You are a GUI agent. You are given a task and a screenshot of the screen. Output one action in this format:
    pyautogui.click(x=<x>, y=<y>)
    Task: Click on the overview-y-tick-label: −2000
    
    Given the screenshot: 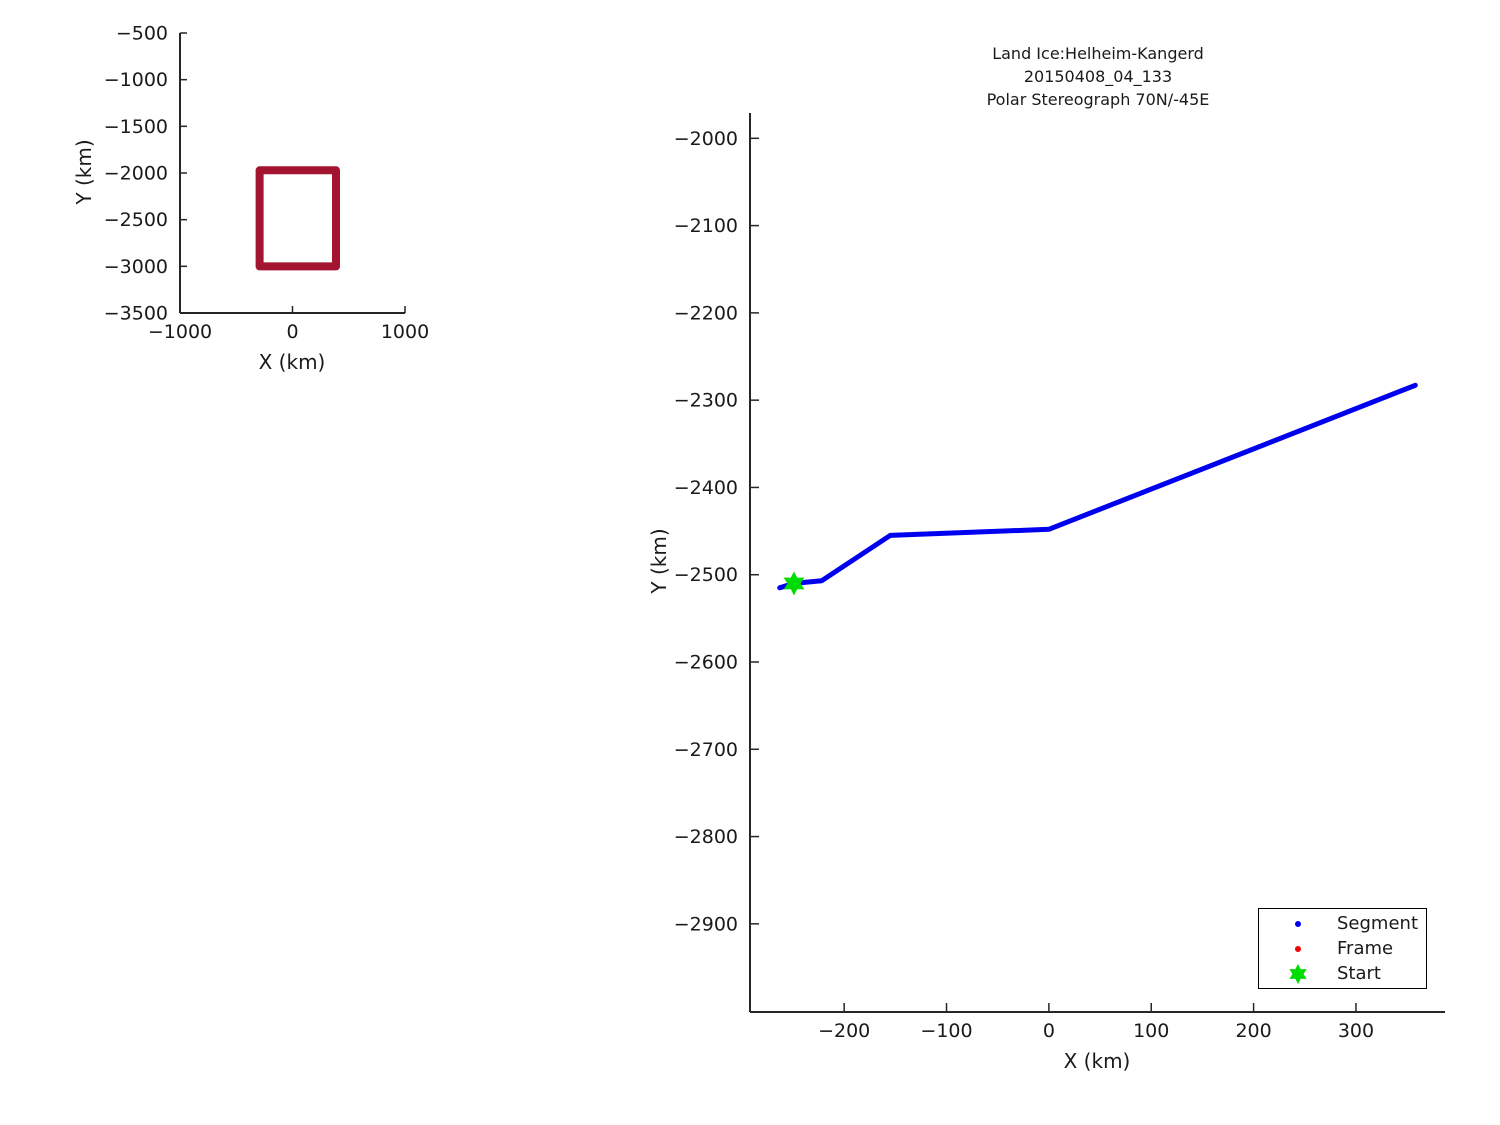 What is the action you would take?
    pyautogui.click(x=136, y=174)
    